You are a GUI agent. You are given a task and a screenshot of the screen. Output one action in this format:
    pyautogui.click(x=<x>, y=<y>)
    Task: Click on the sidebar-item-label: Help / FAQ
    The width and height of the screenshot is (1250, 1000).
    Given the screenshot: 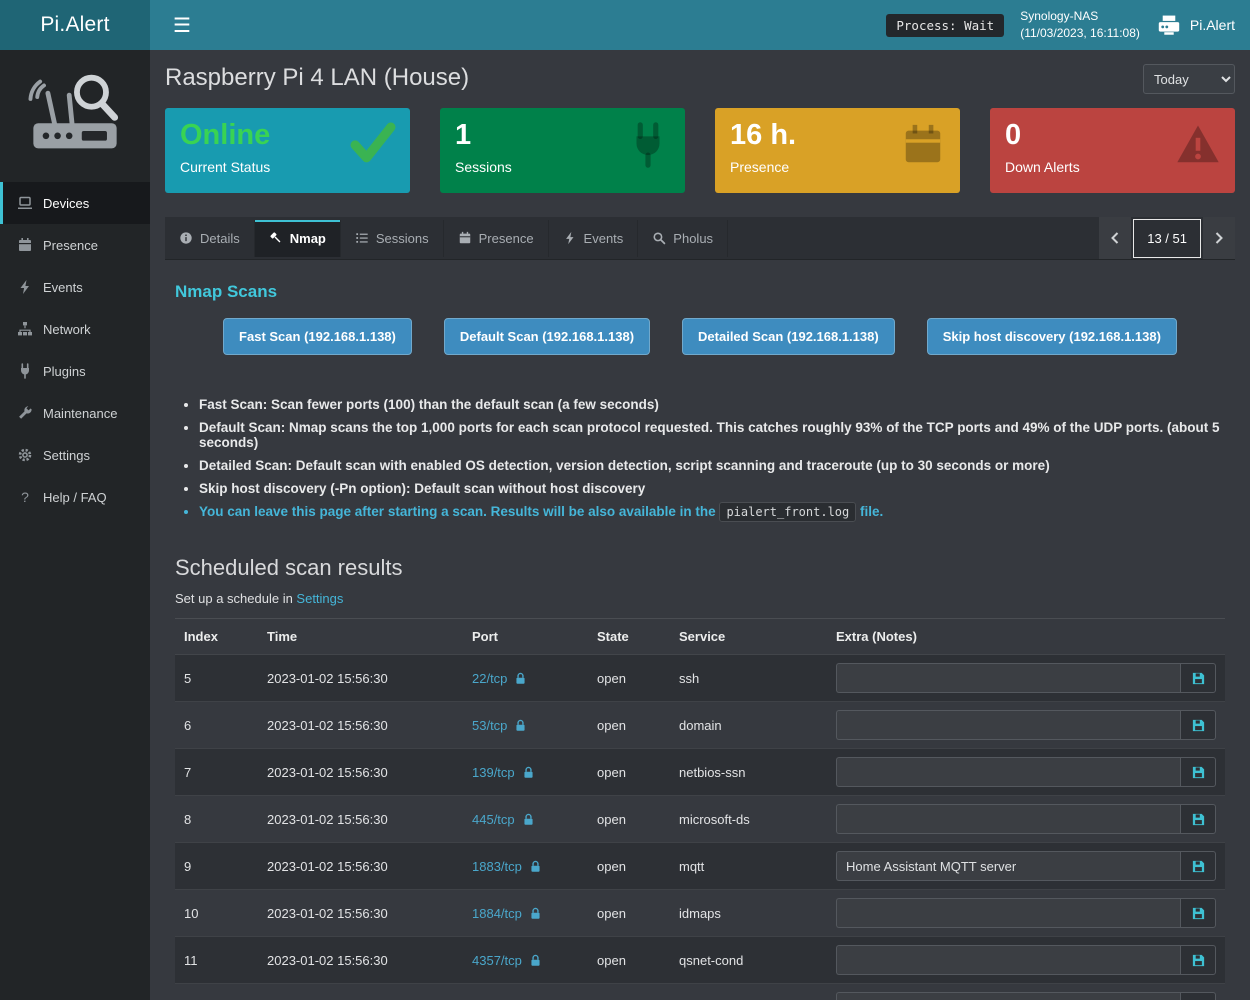 What is the action you would take?
    pyautogui.click(x=75, y=497)
    